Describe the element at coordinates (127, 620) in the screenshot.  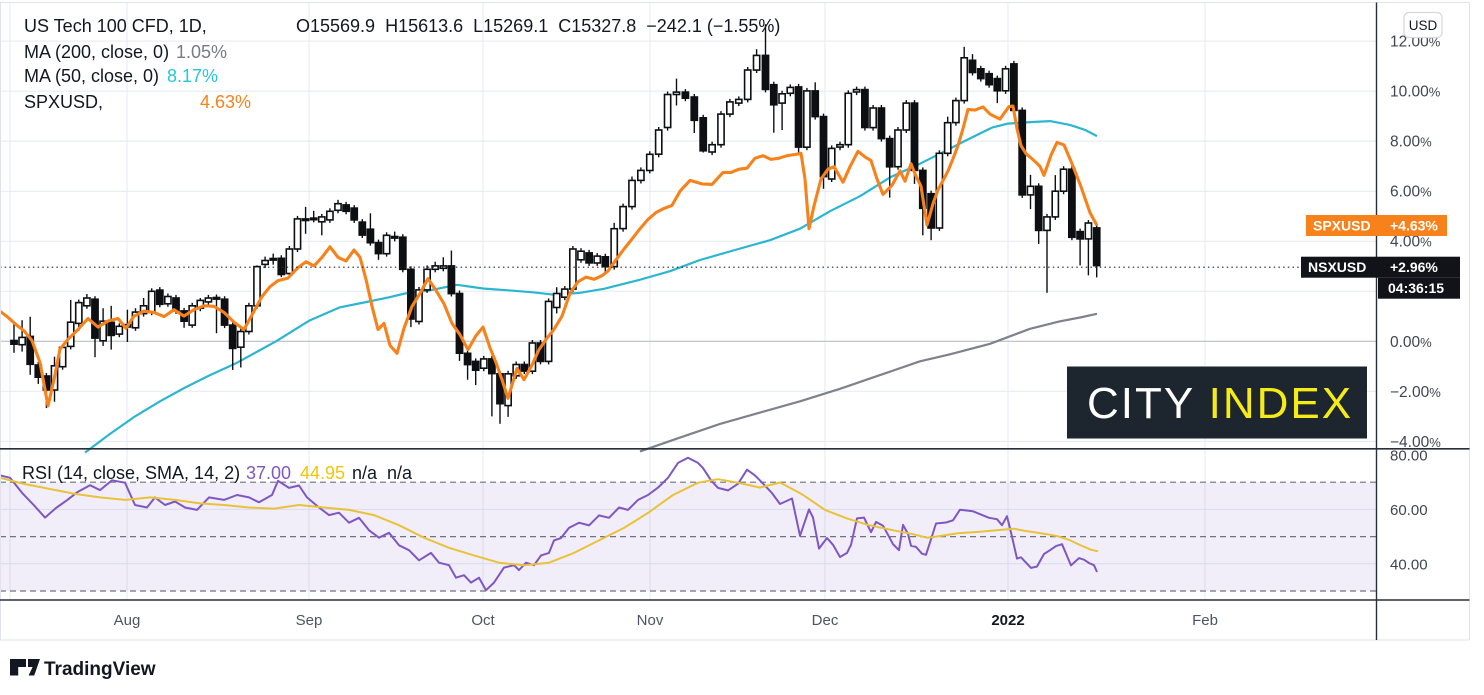
I see `svg-text: Aug` at that location.